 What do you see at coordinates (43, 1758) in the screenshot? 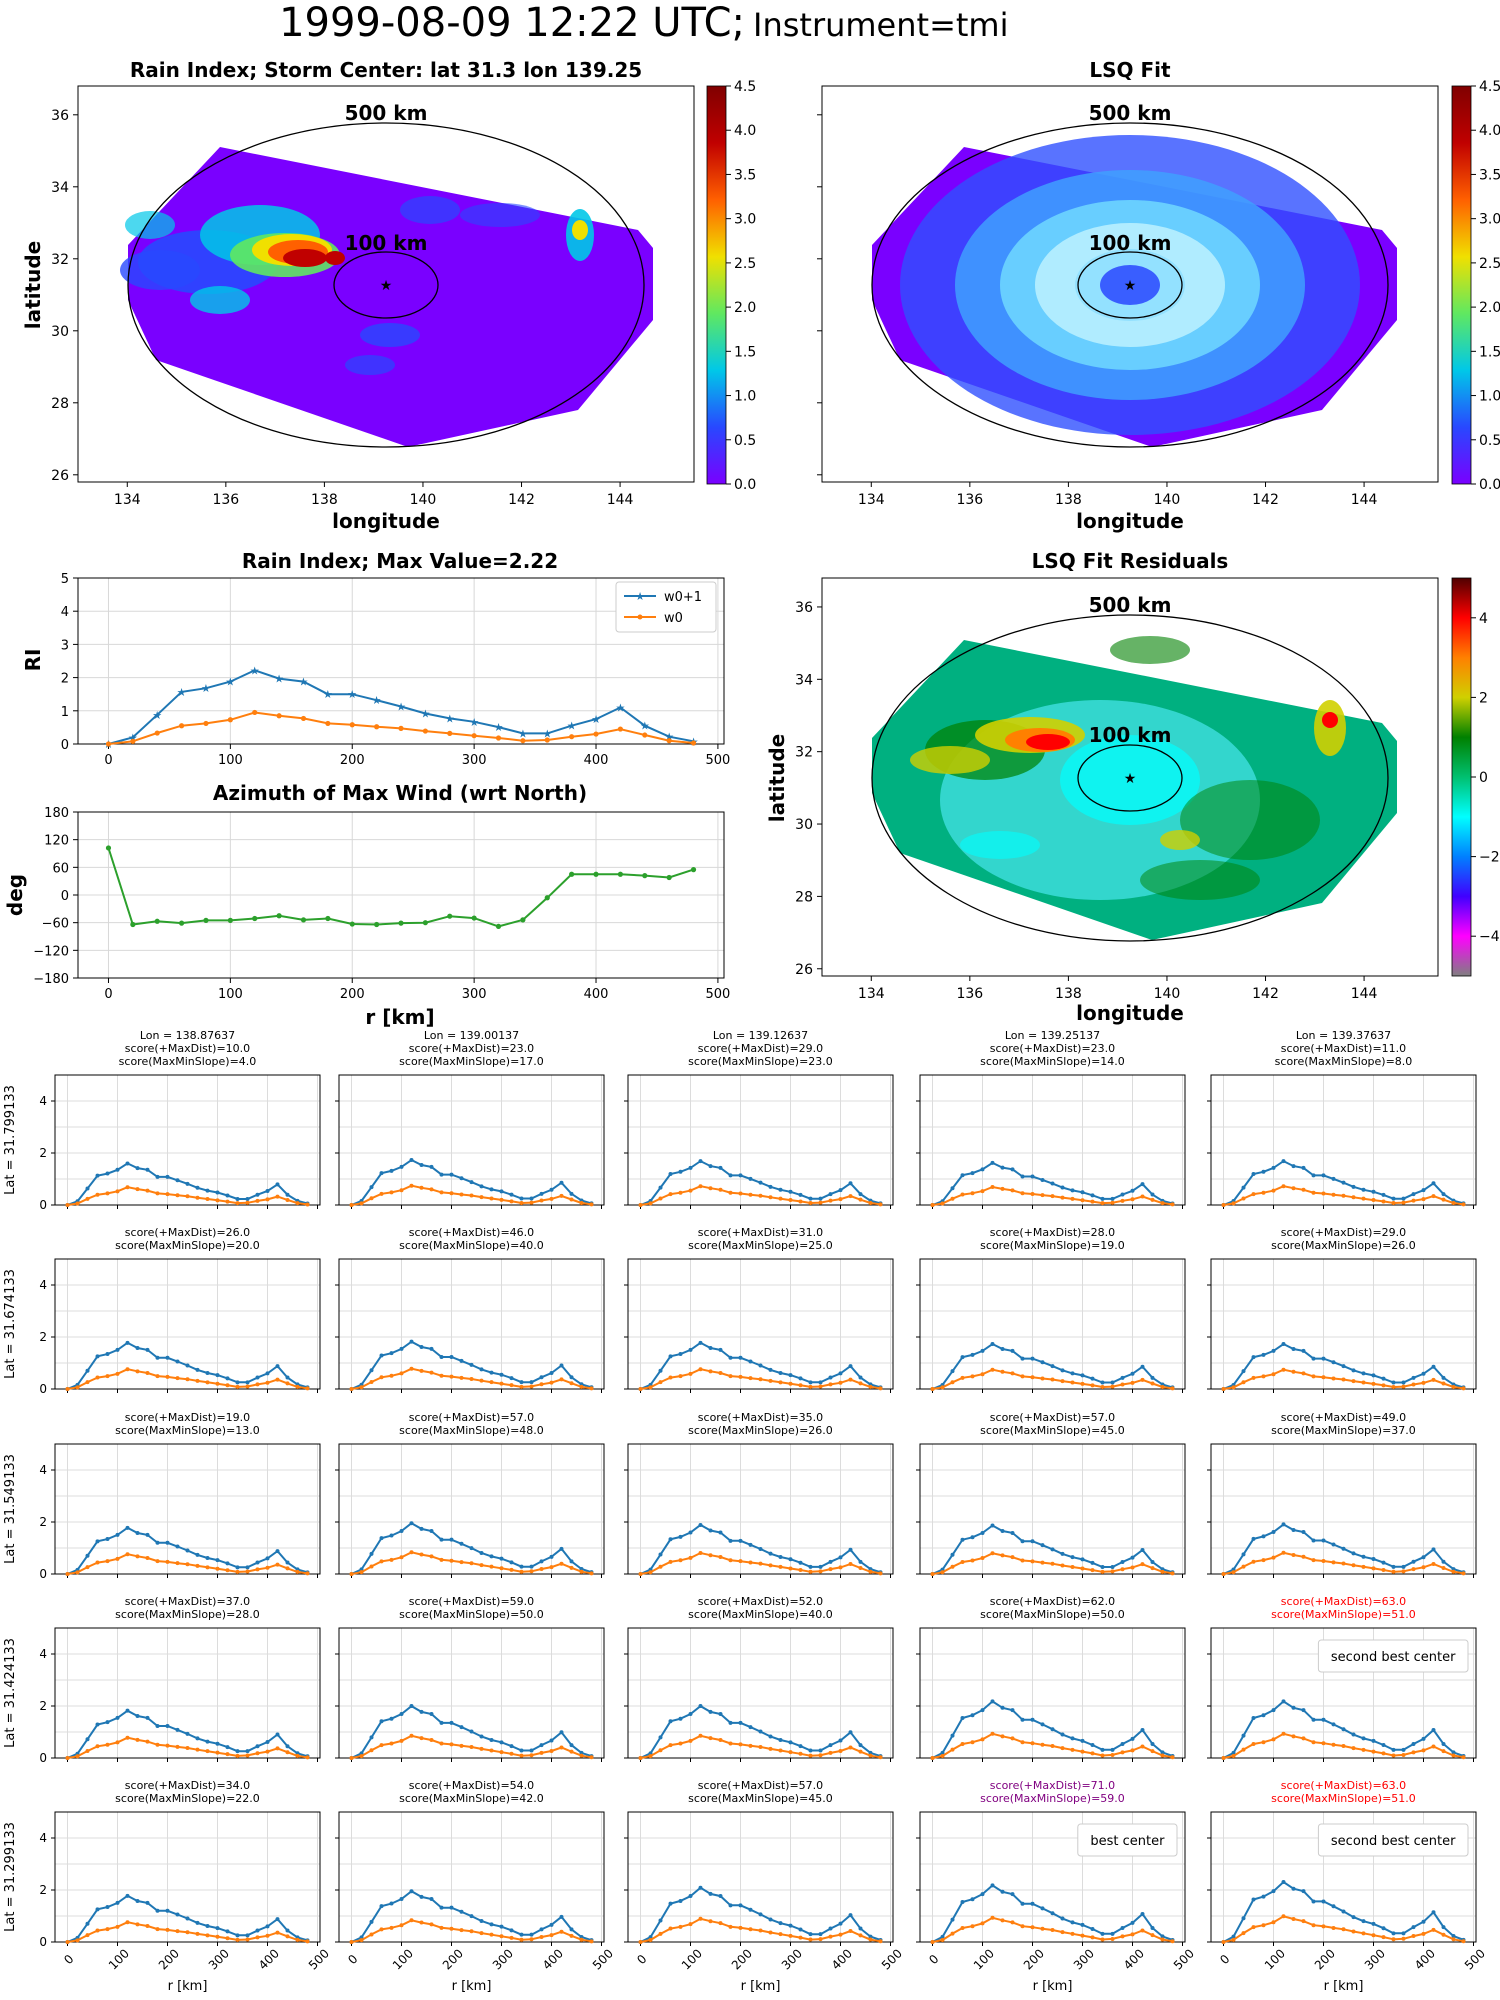
I see `tick-label: 0` at bounding box center [43, 1758].